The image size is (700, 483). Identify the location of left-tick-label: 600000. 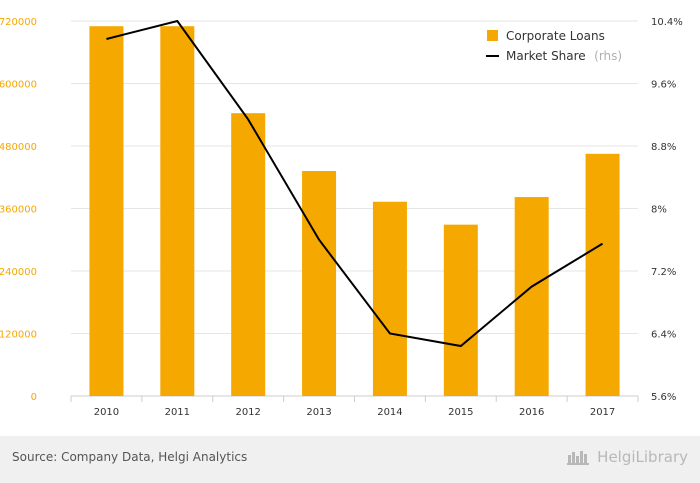
(18, 85).